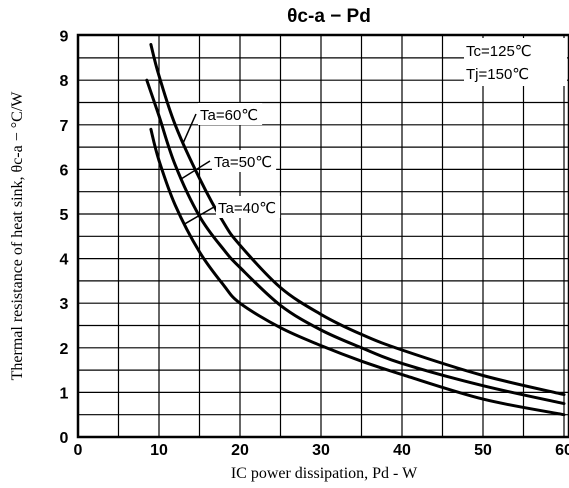  What do you see at coordinates (64, 215) in the screenshot?
I see `y-tick-label: 5` at bounding box center [64, 215].